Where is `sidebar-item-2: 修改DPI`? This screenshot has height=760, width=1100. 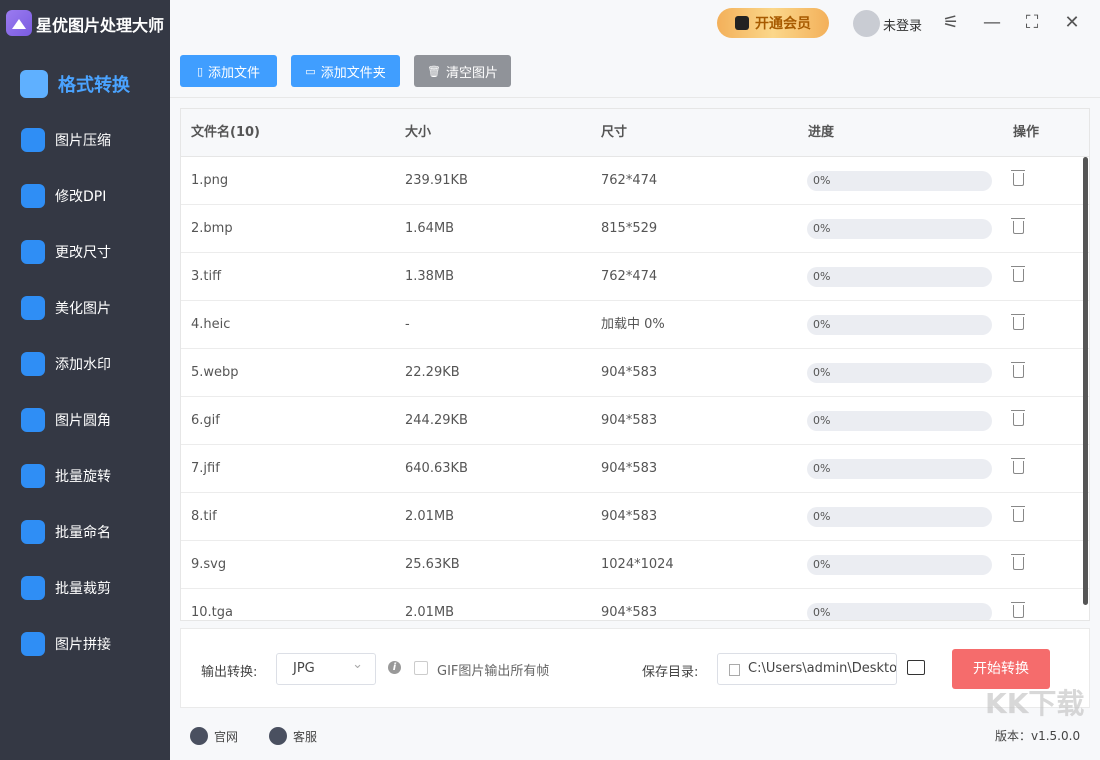
sidebar-item-2: 修改DPI is located at coordinates (85, 196).